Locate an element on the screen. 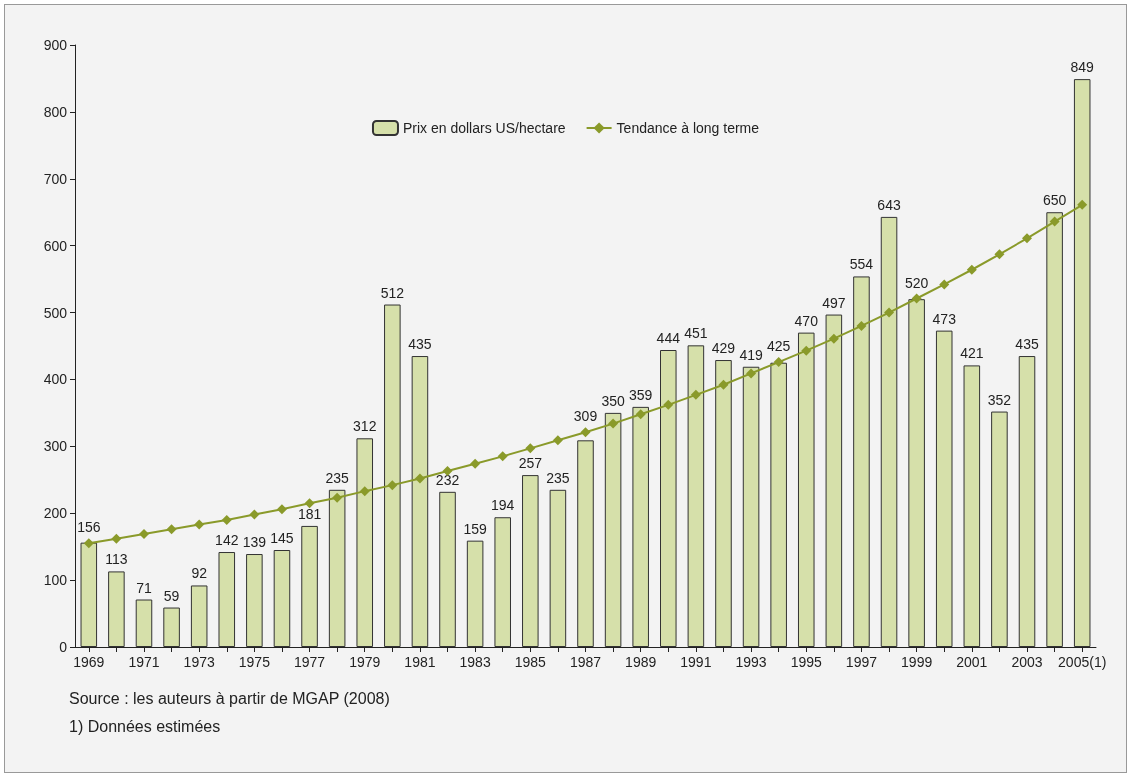 This screenshot has height=779, width=1133. data-label: 159 is located at coordinates (475, 528).